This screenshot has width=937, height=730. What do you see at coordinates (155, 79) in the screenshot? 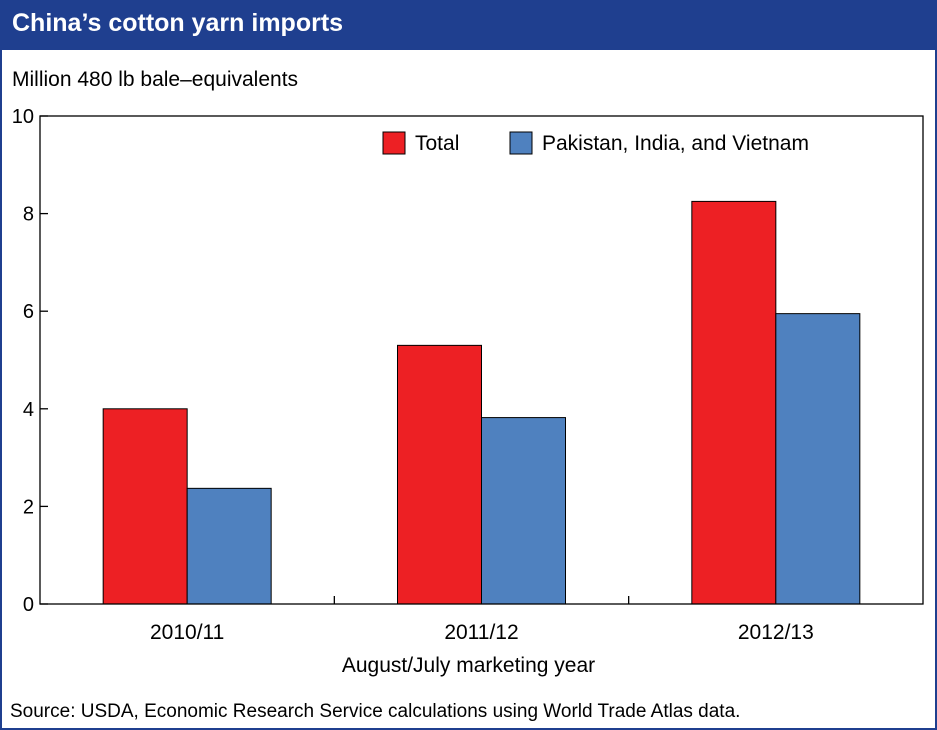
I see `y-axis-label: Million 480 lb bale–equivalents` at bounding box center [155, 79].